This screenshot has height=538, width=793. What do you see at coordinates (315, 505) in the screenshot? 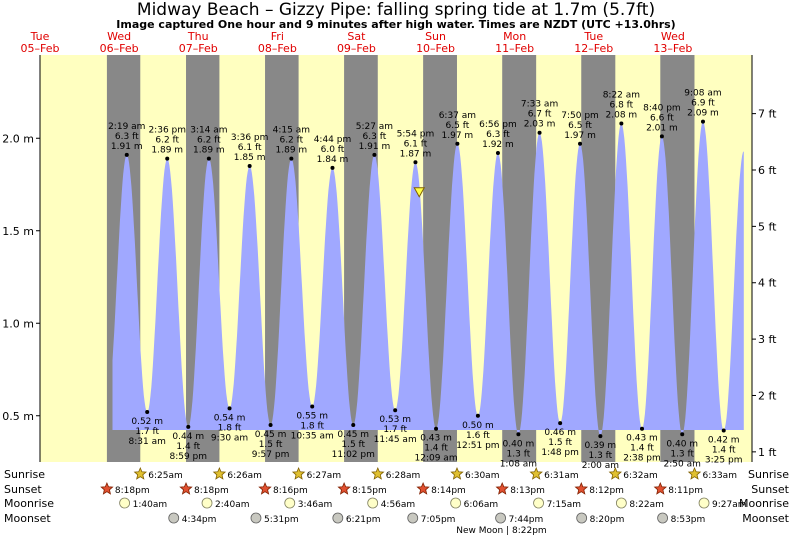
I see `moonrise-time: 3:46am` at bounding box center [315, 505].